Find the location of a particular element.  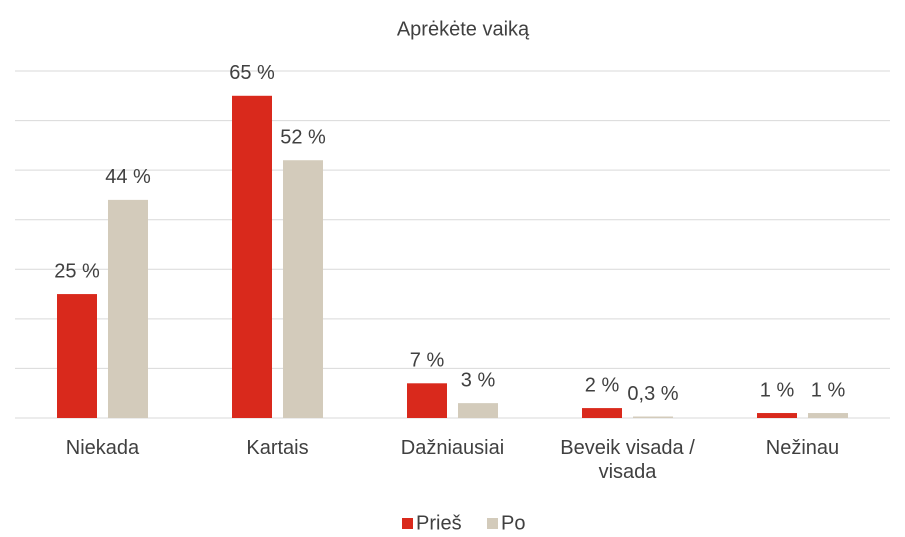

data-label: 0,3 % is located at coordinates (652, 394).